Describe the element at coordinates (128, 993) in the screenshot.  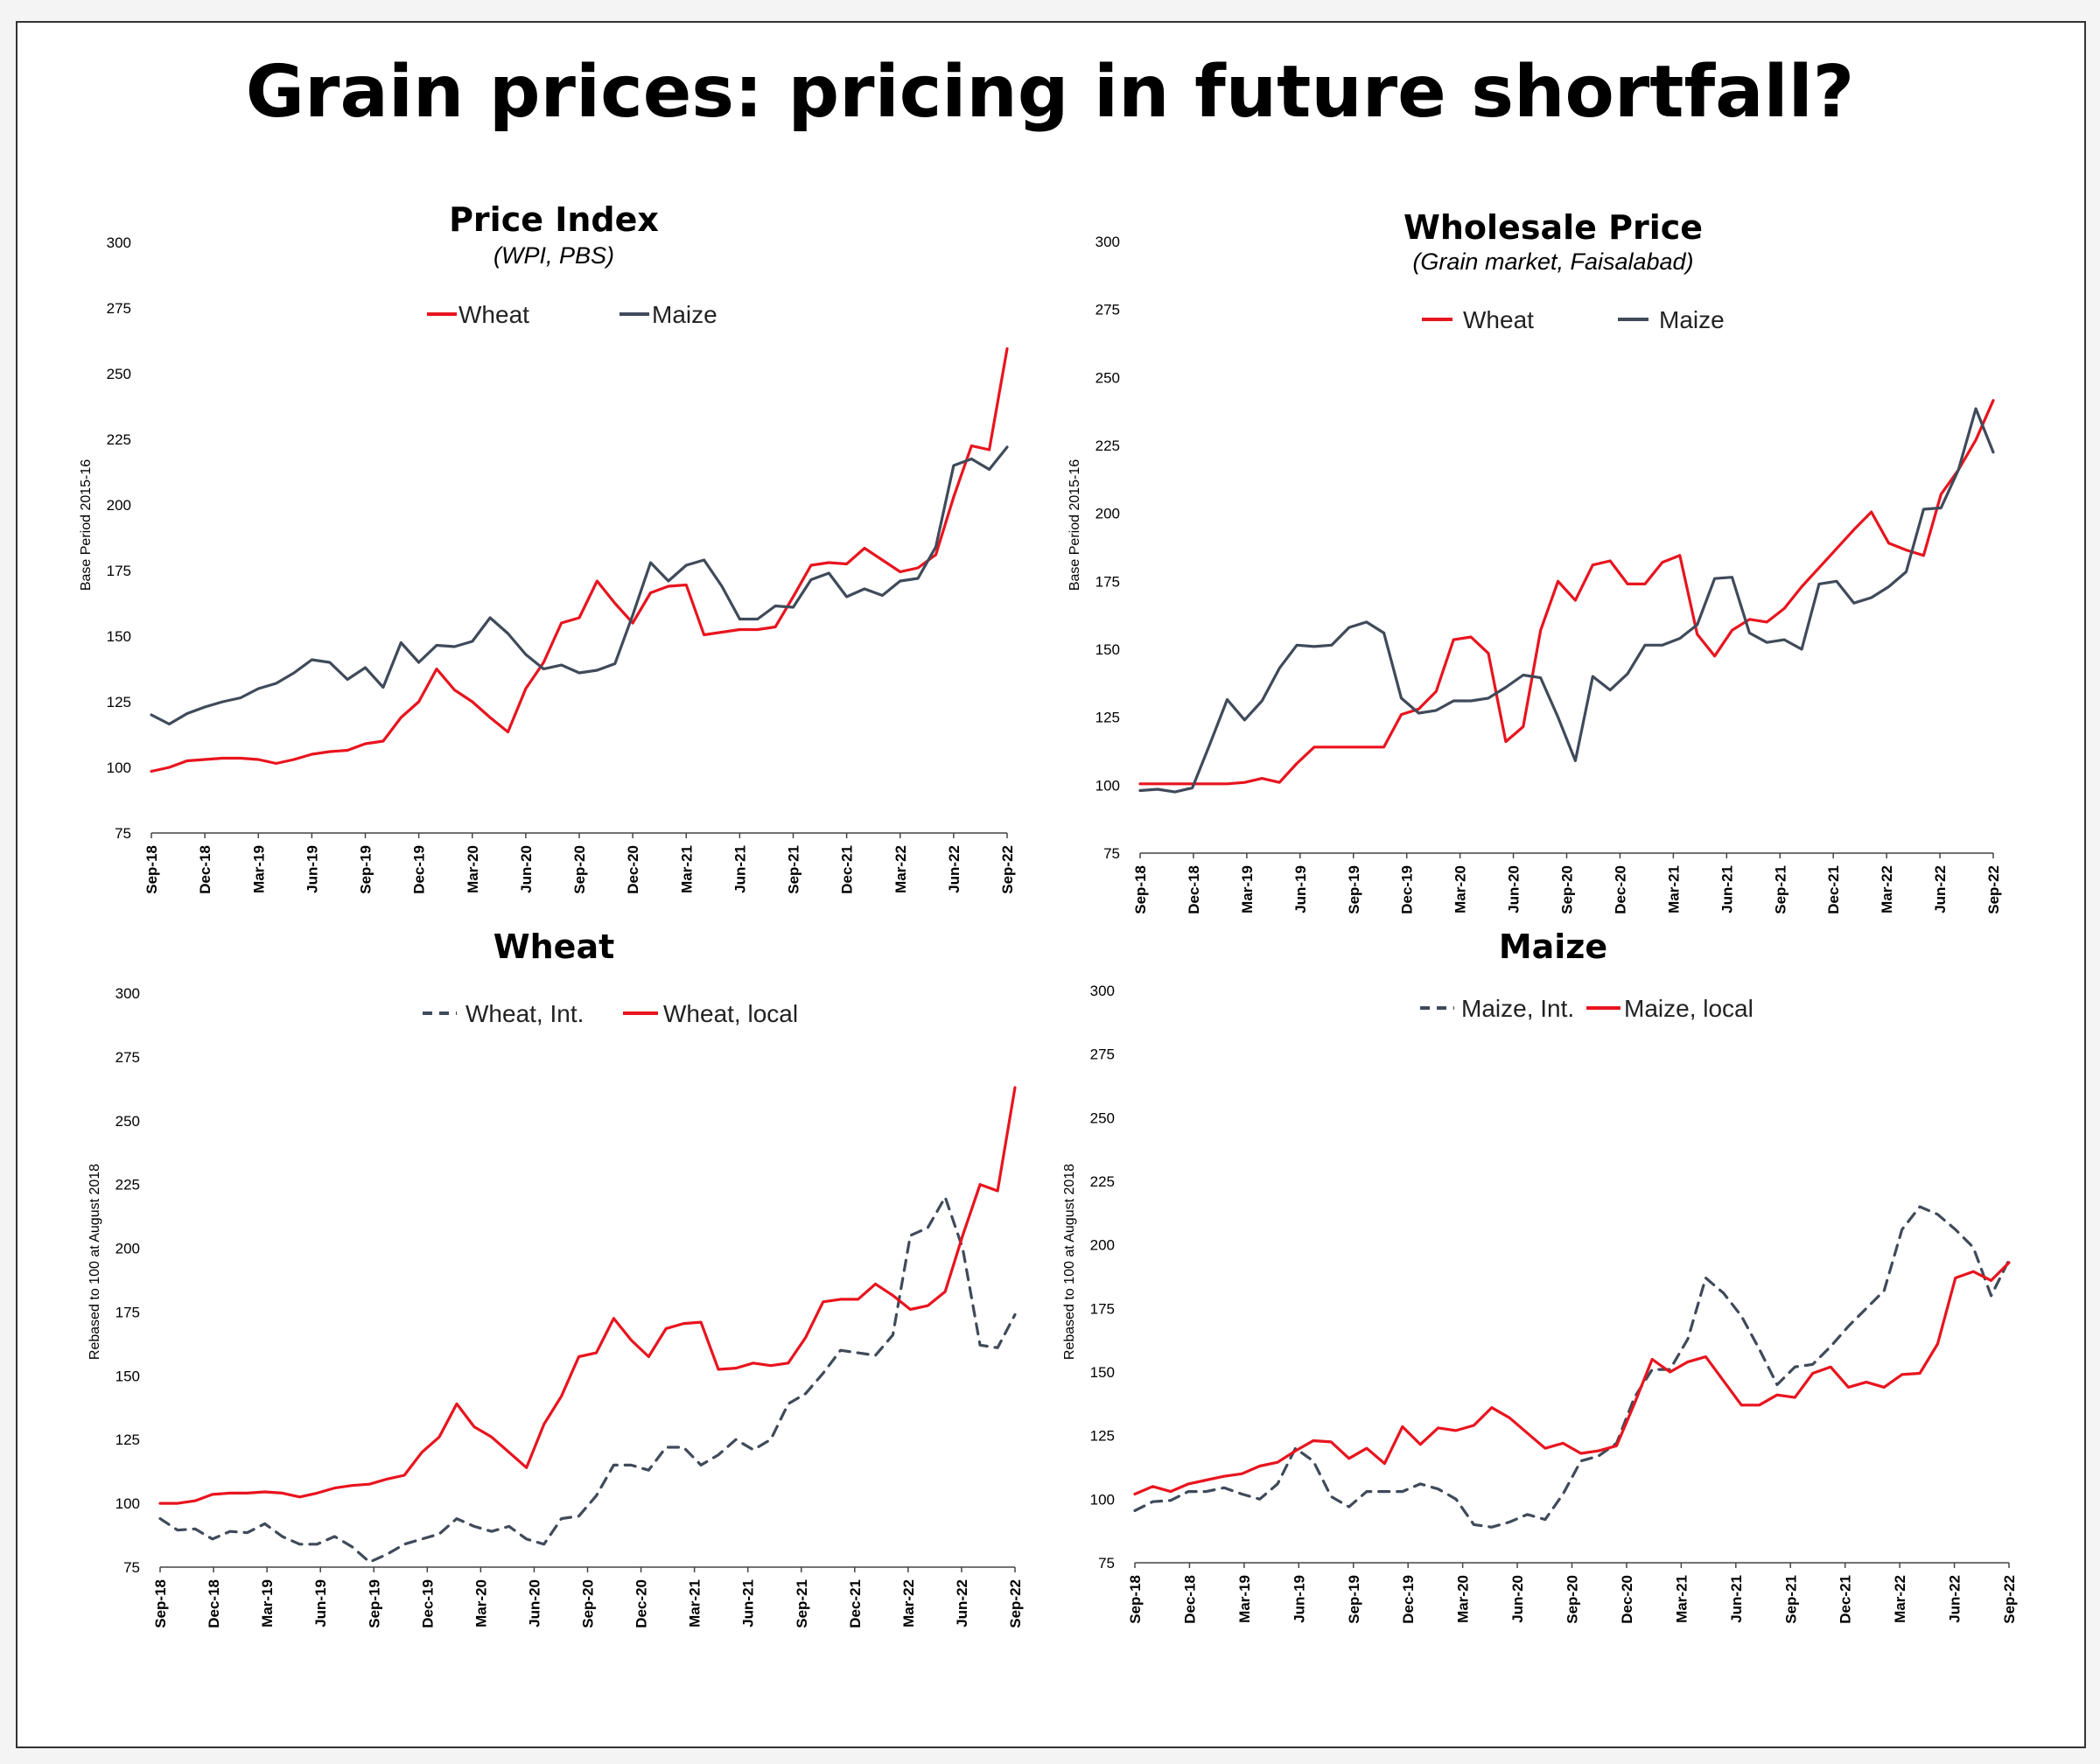
I see `y-tick-label: 300` at that location.